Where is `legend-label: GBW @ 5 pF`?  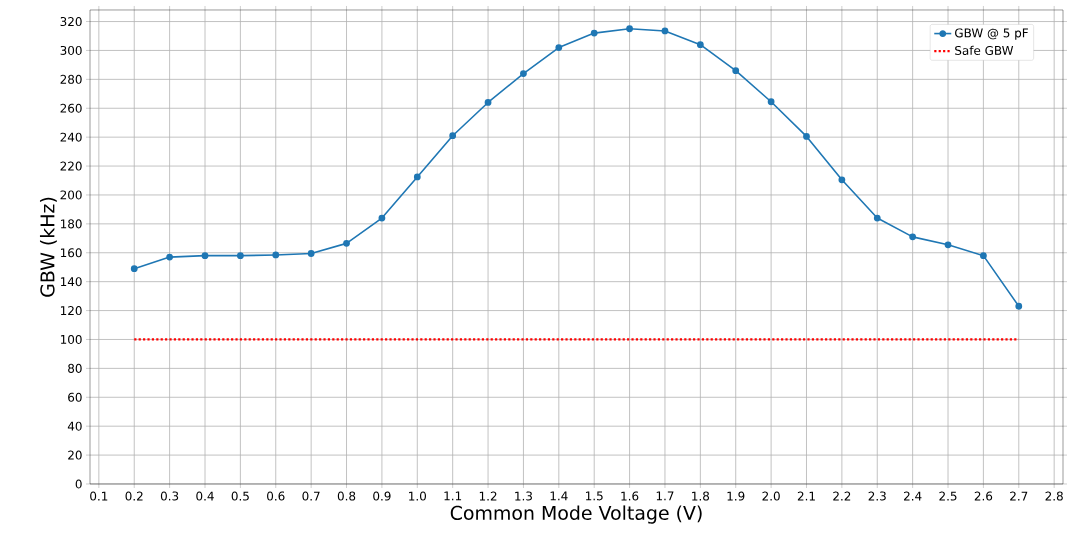 legend-label: GBW @ 5 pF is located at coordinates (991, 34).